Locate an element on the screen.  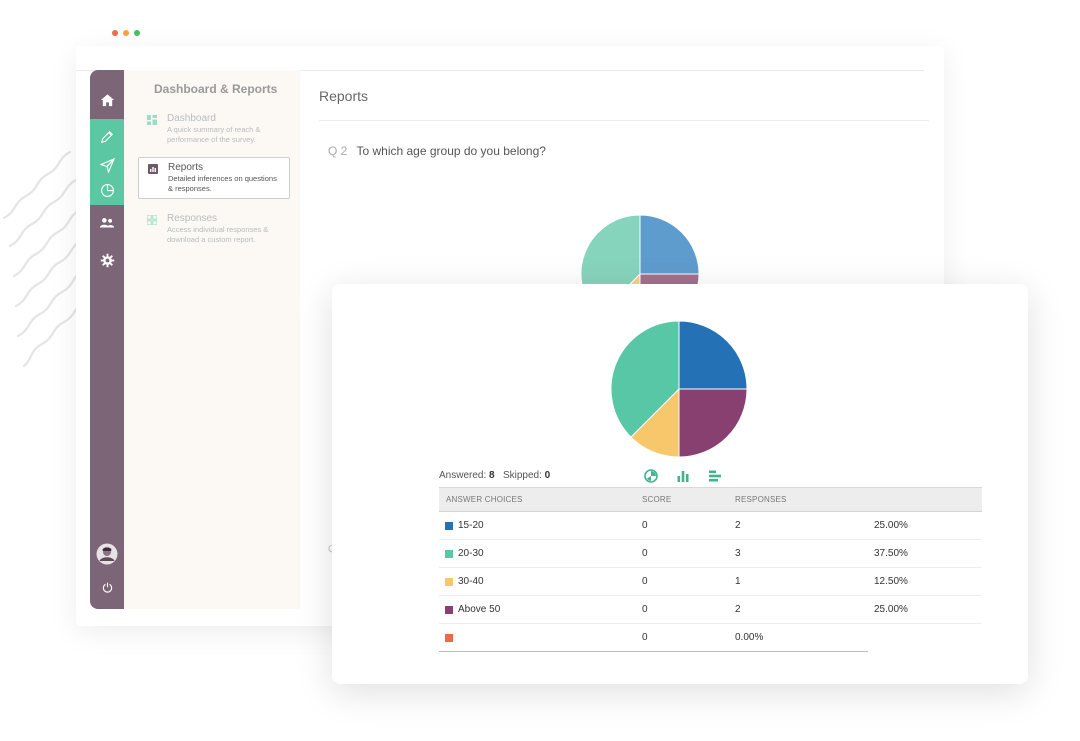
window-controls is located at coordinates (126, 33).